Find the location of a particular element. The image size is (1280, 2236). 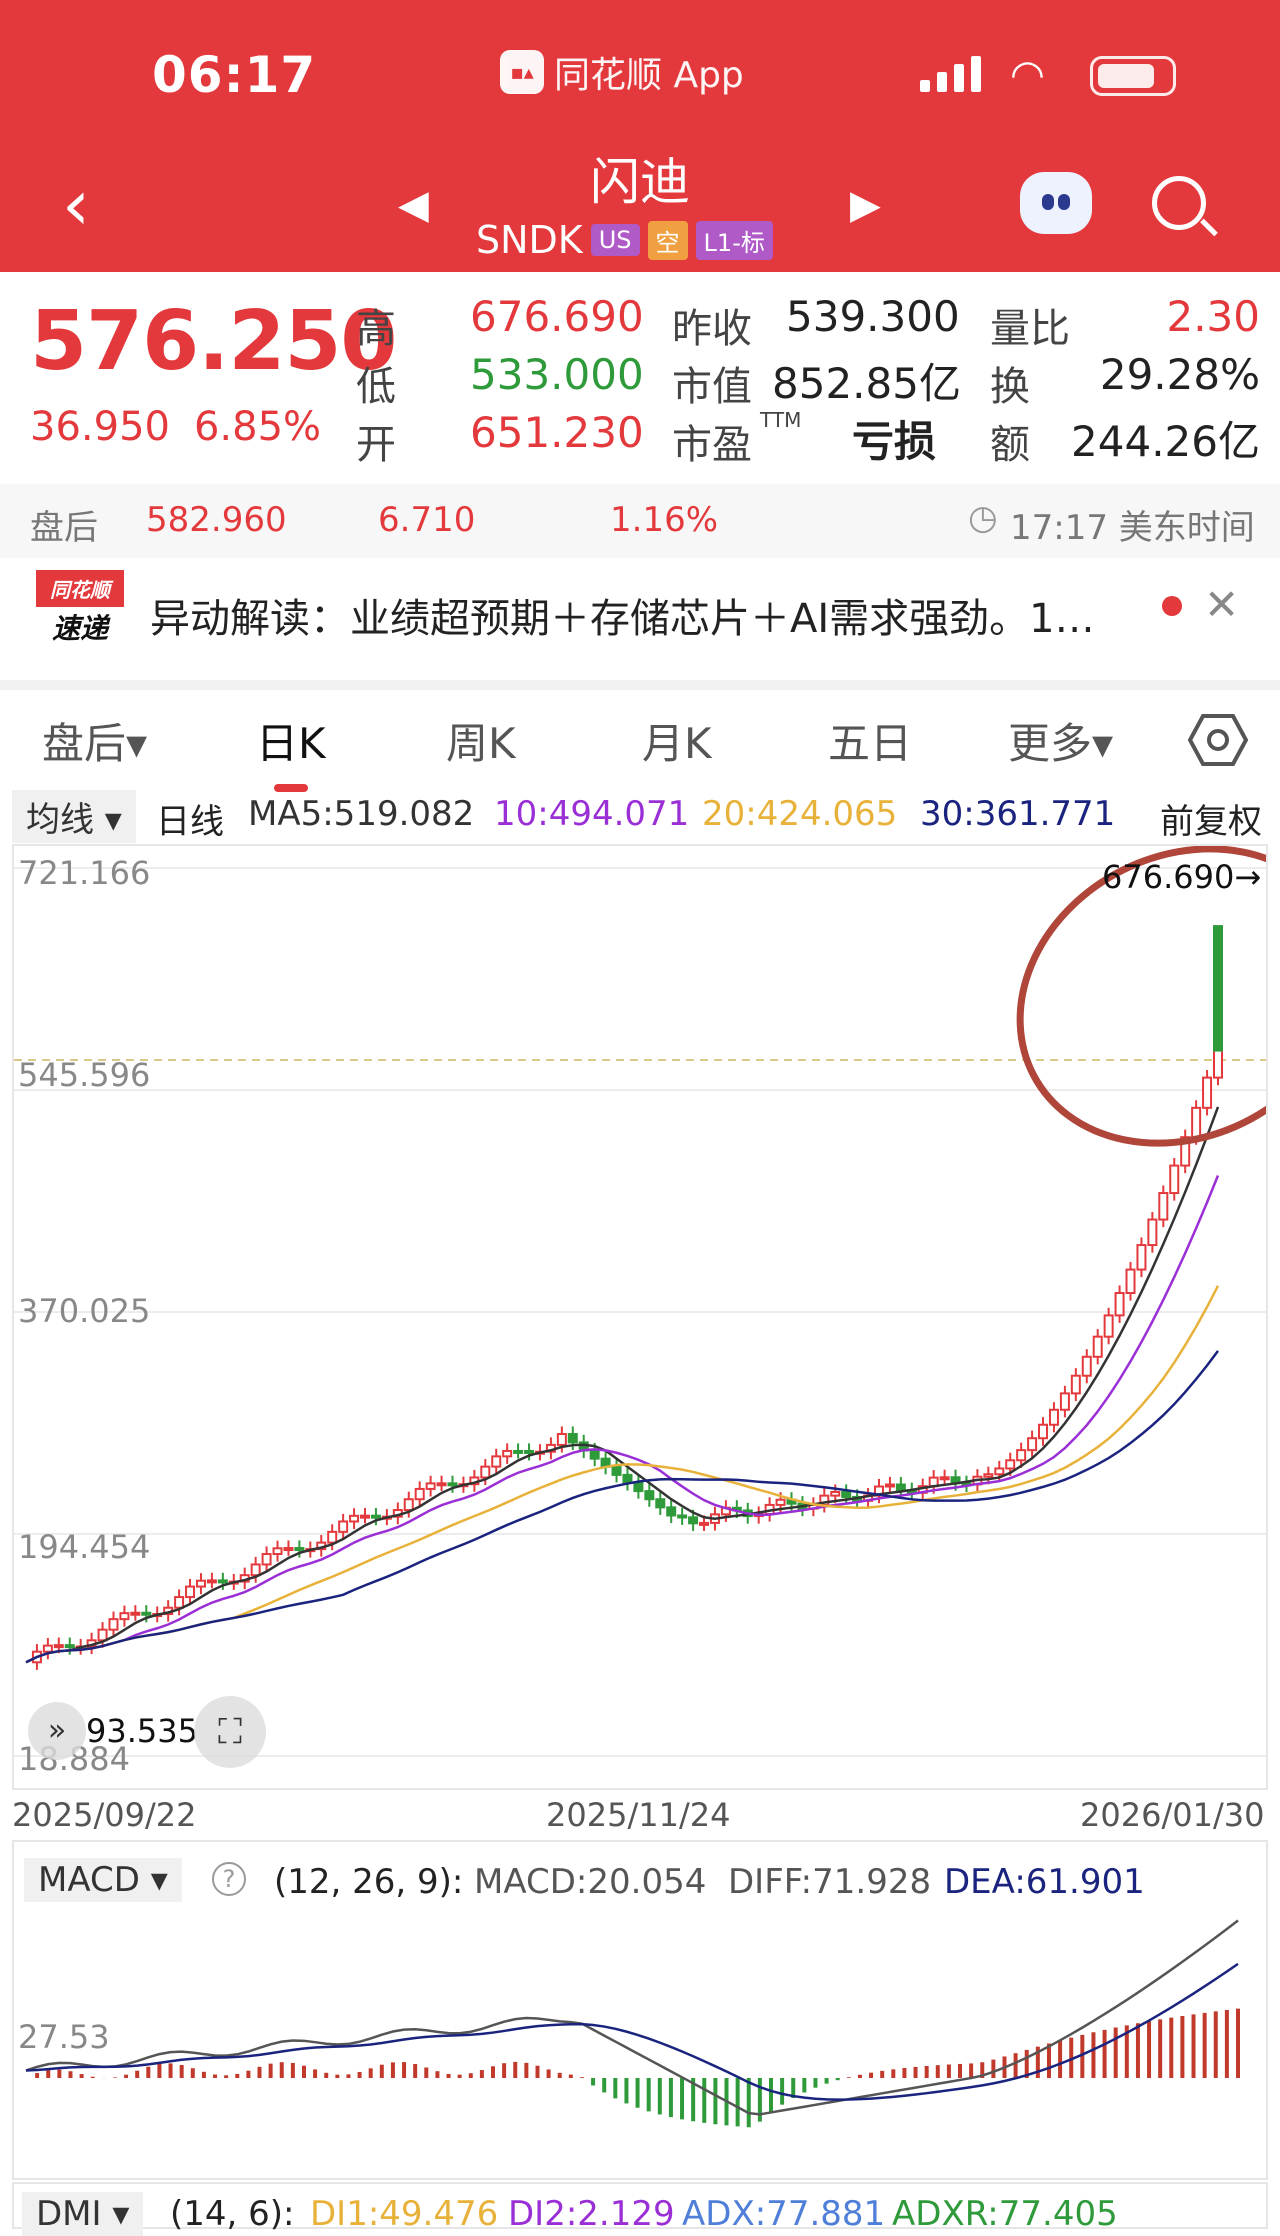

diff-line is located at coordinates (632, 2017).